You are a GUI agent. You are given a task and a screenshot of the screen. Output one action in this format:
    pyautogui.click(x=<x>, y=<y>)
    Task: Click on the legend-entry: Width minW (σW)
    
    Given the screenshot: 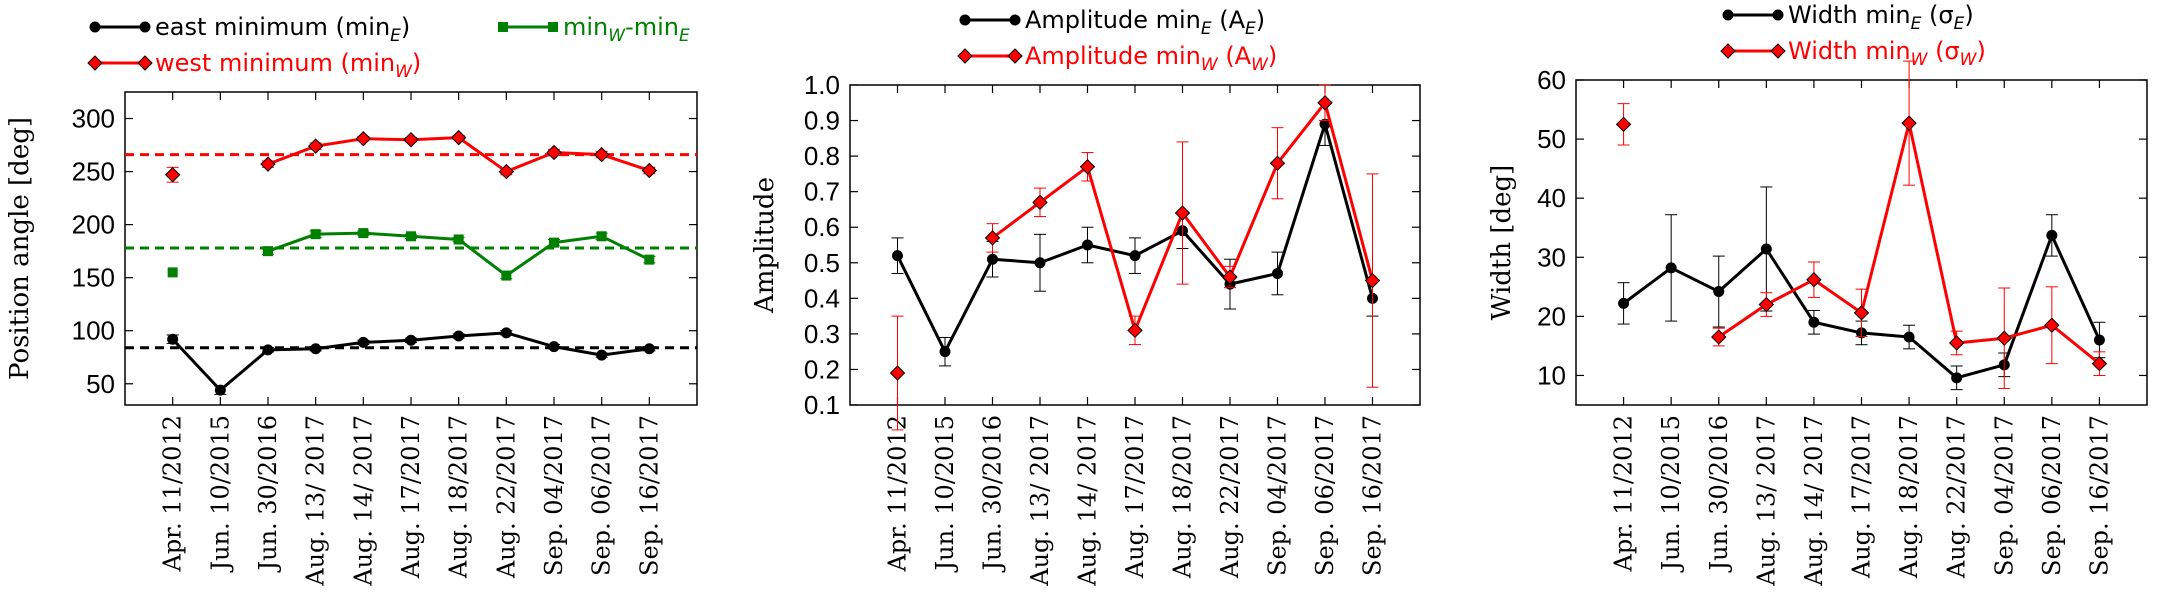 What is the action you would take?
    pyautogui.click(x=1853, y=53)
    